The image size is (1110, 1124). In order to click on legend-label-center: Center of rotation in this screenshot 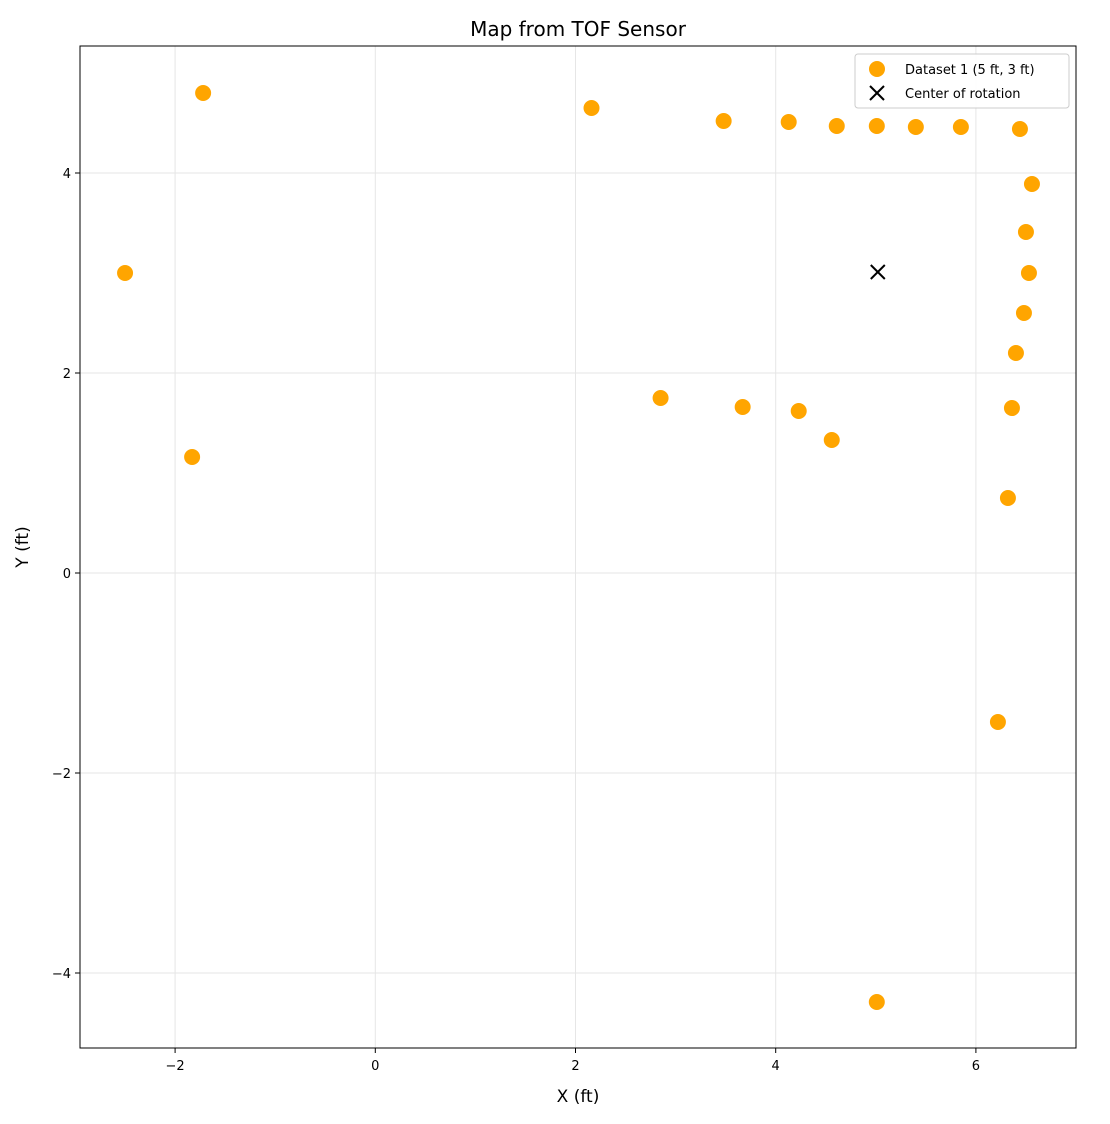, I will do `click(963, 94)`.